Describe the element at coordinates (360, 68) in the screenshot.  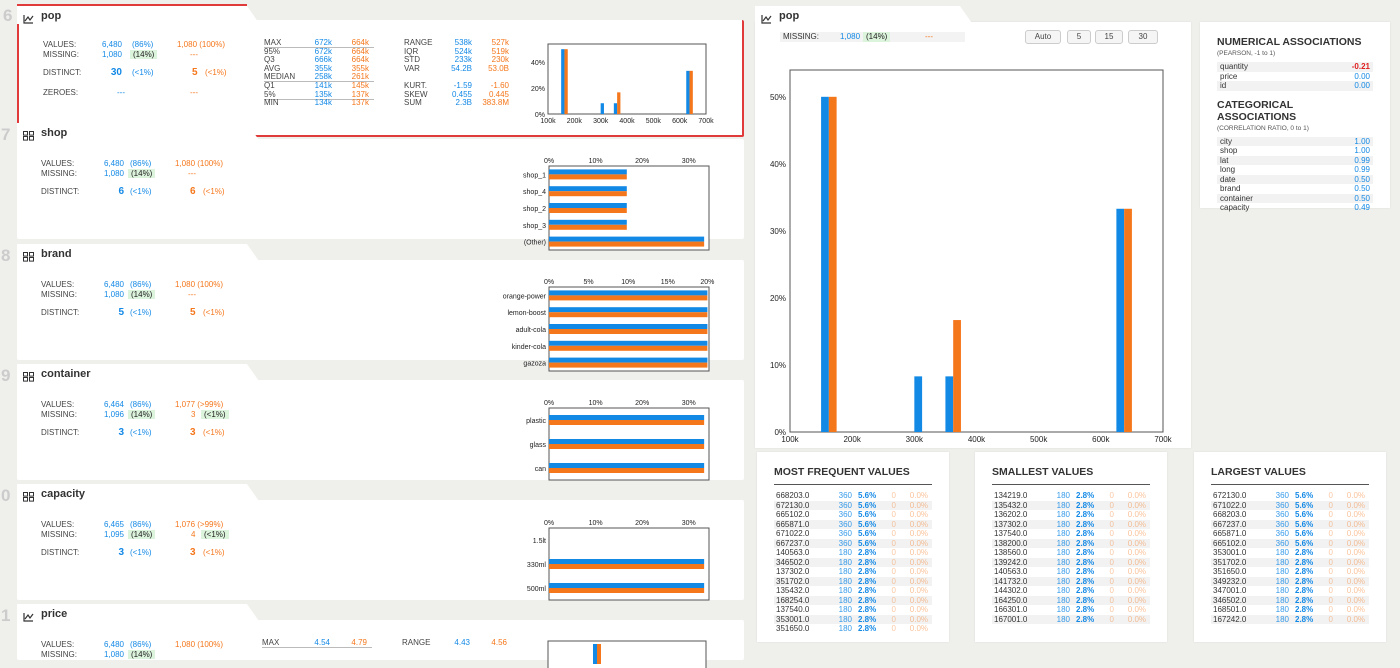
I see `stat-cmp: 355k` at that location.